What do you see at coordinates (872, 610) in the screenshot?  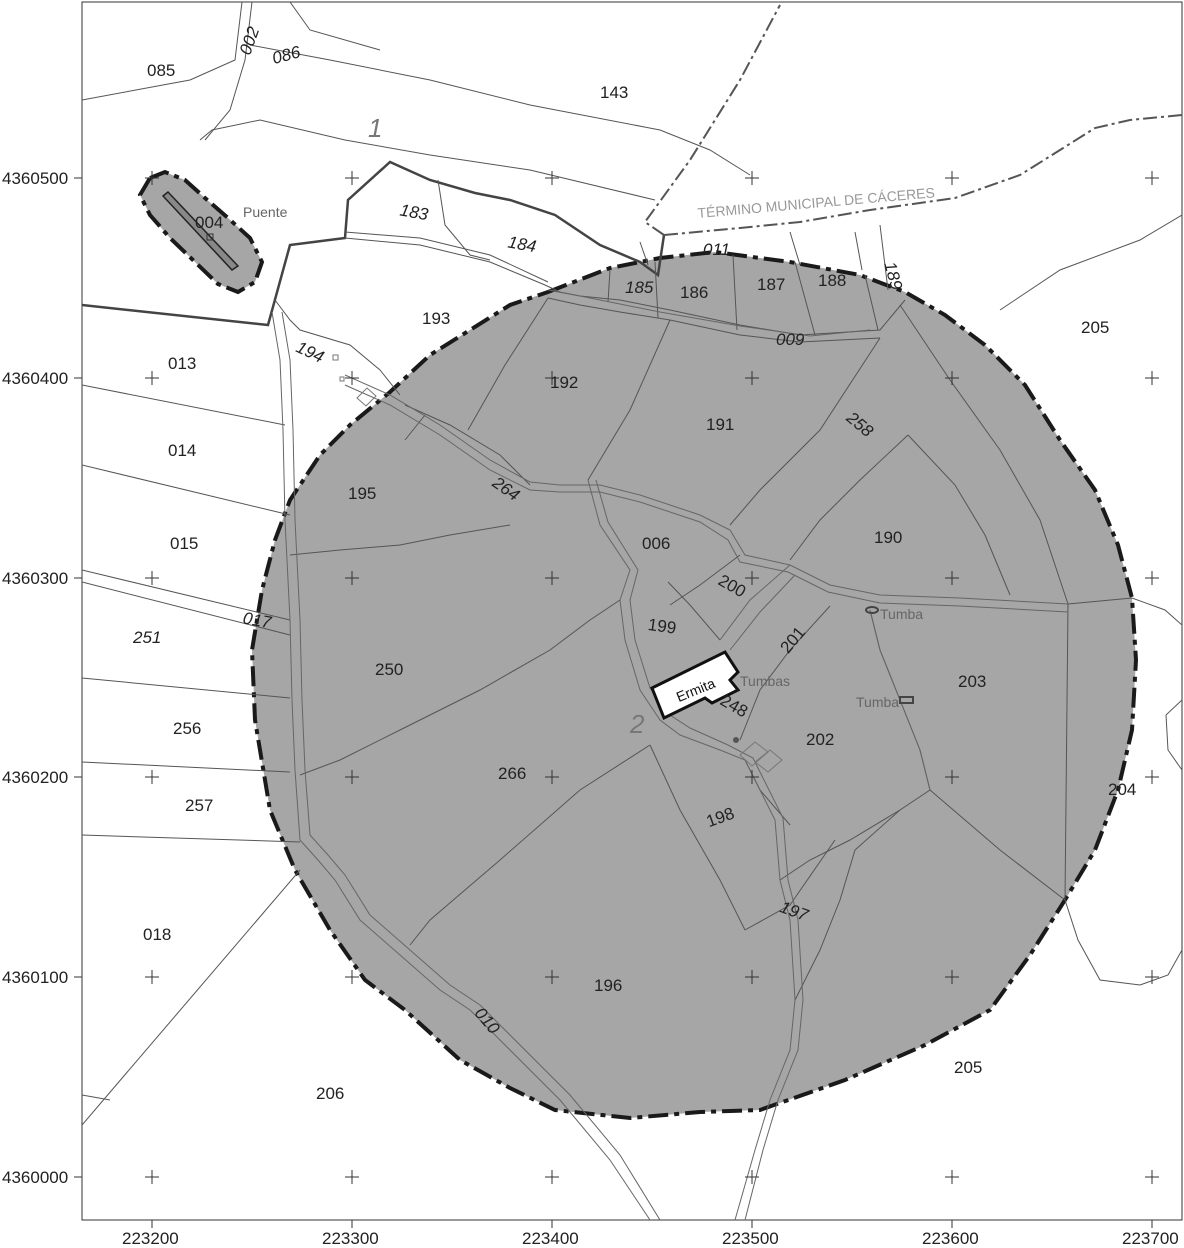 I see `tumba-1-marker` at bounding box center [872, 610].